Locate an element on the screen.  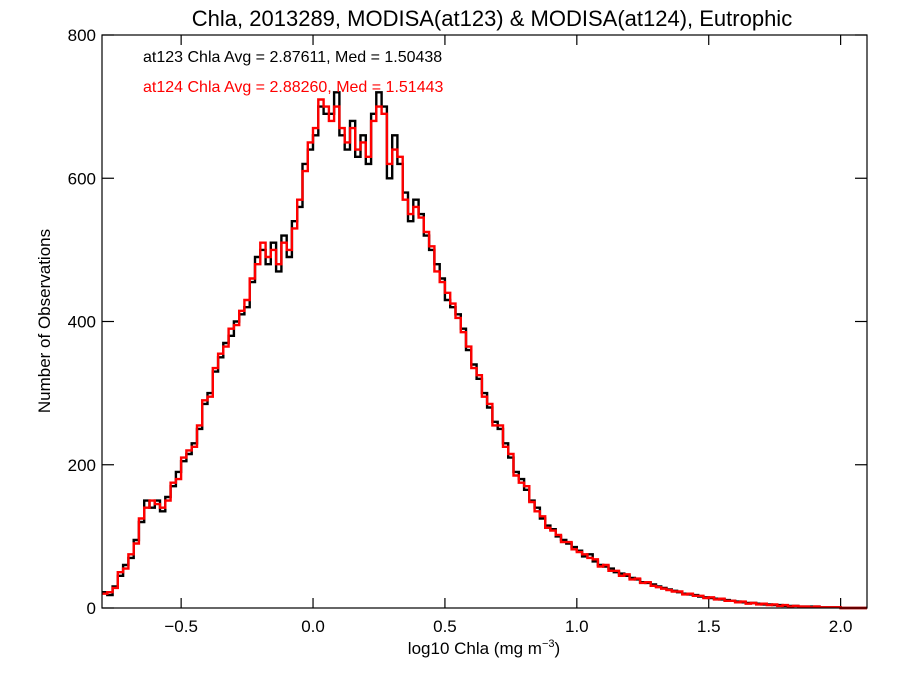
x-axis-label-suffix: ) is located at coordinates (558, 648).